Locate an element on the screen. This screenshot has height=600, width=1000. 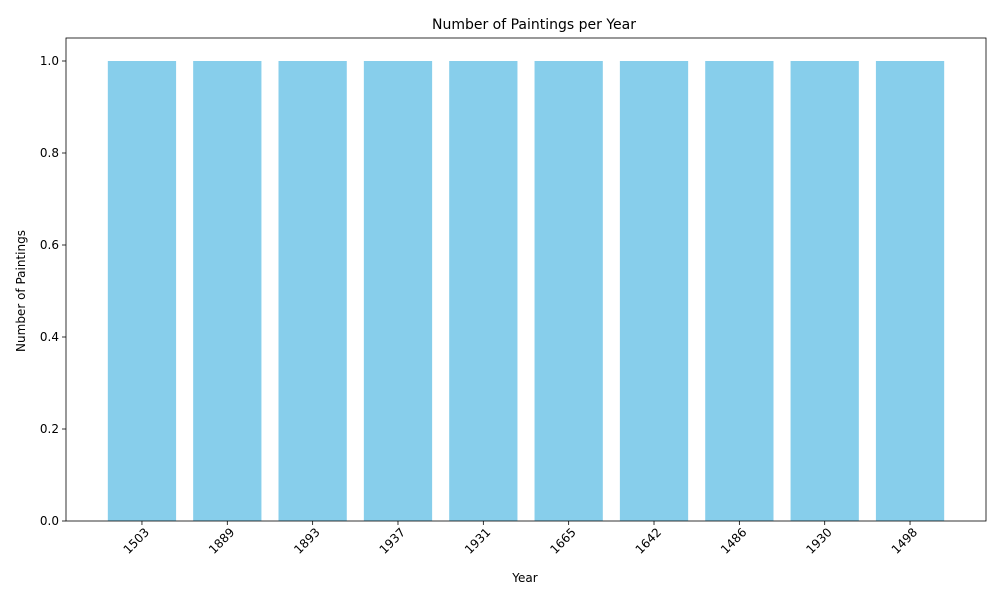
chart-title: Number of Paintings per Year is located at coordinates (534, 25).